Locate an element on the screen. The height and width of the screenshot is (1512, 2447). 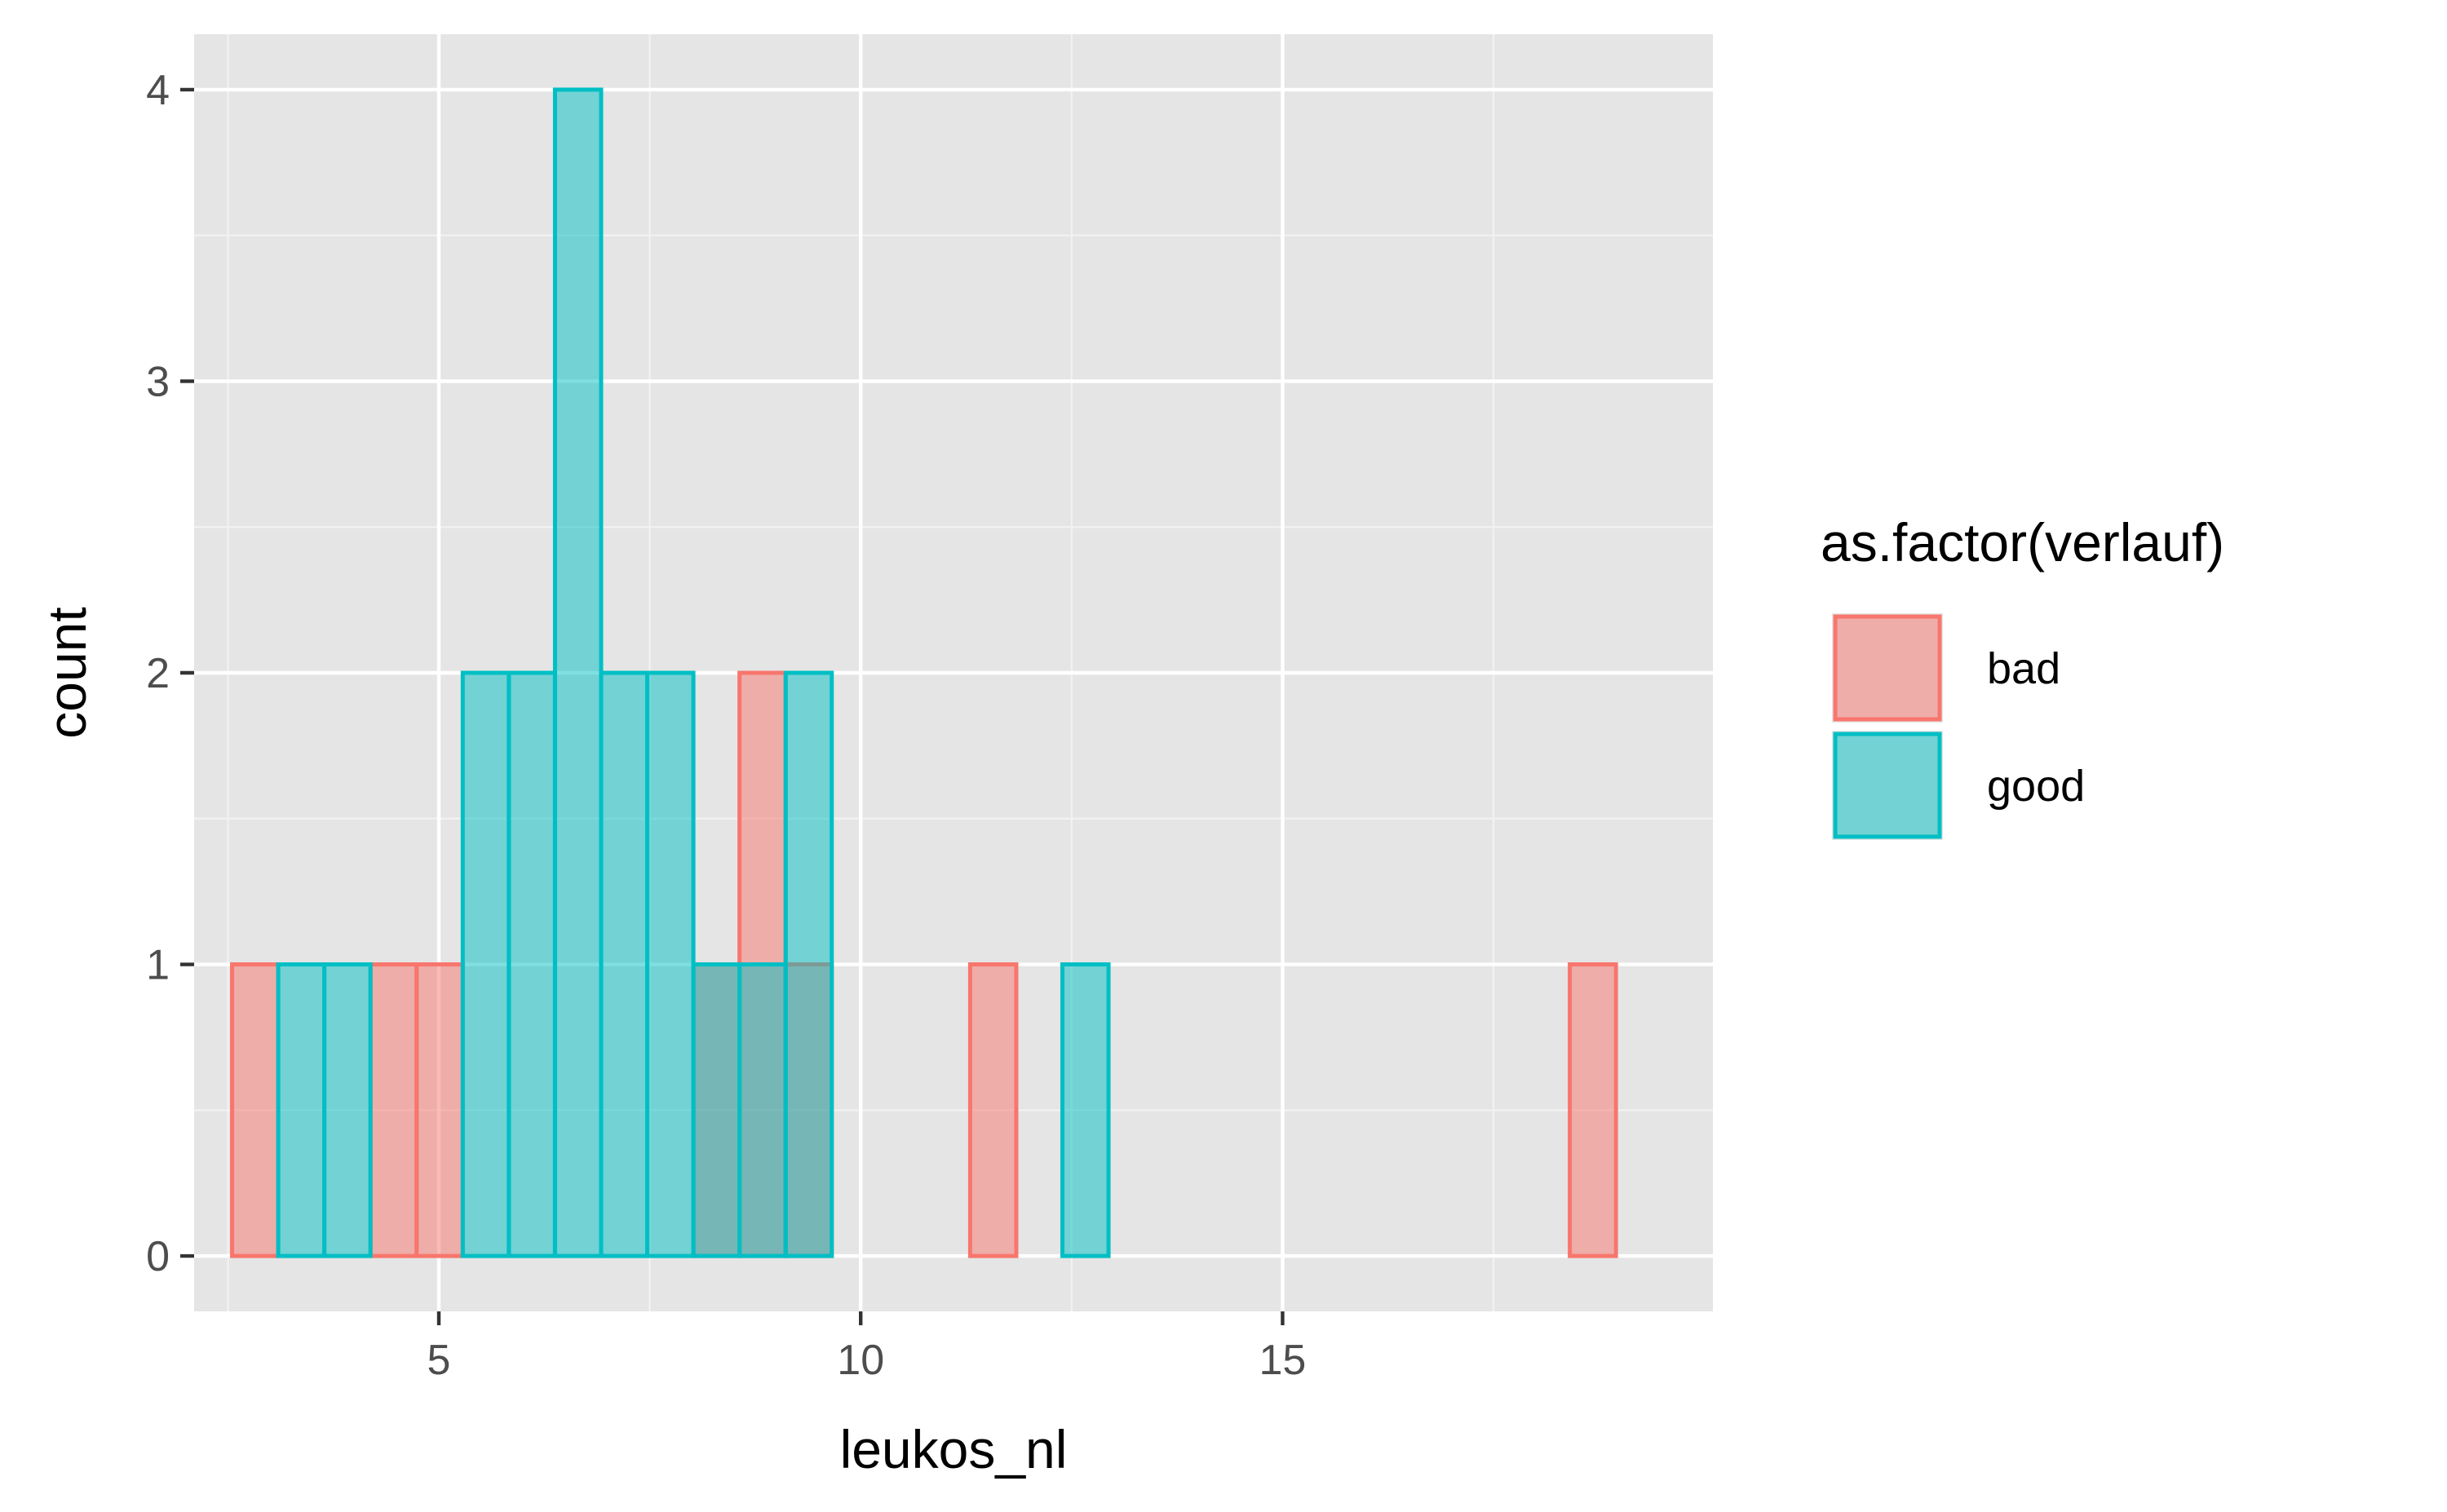
y-axis: 0 1 2 3 4 is located at coordinates (170, 673).